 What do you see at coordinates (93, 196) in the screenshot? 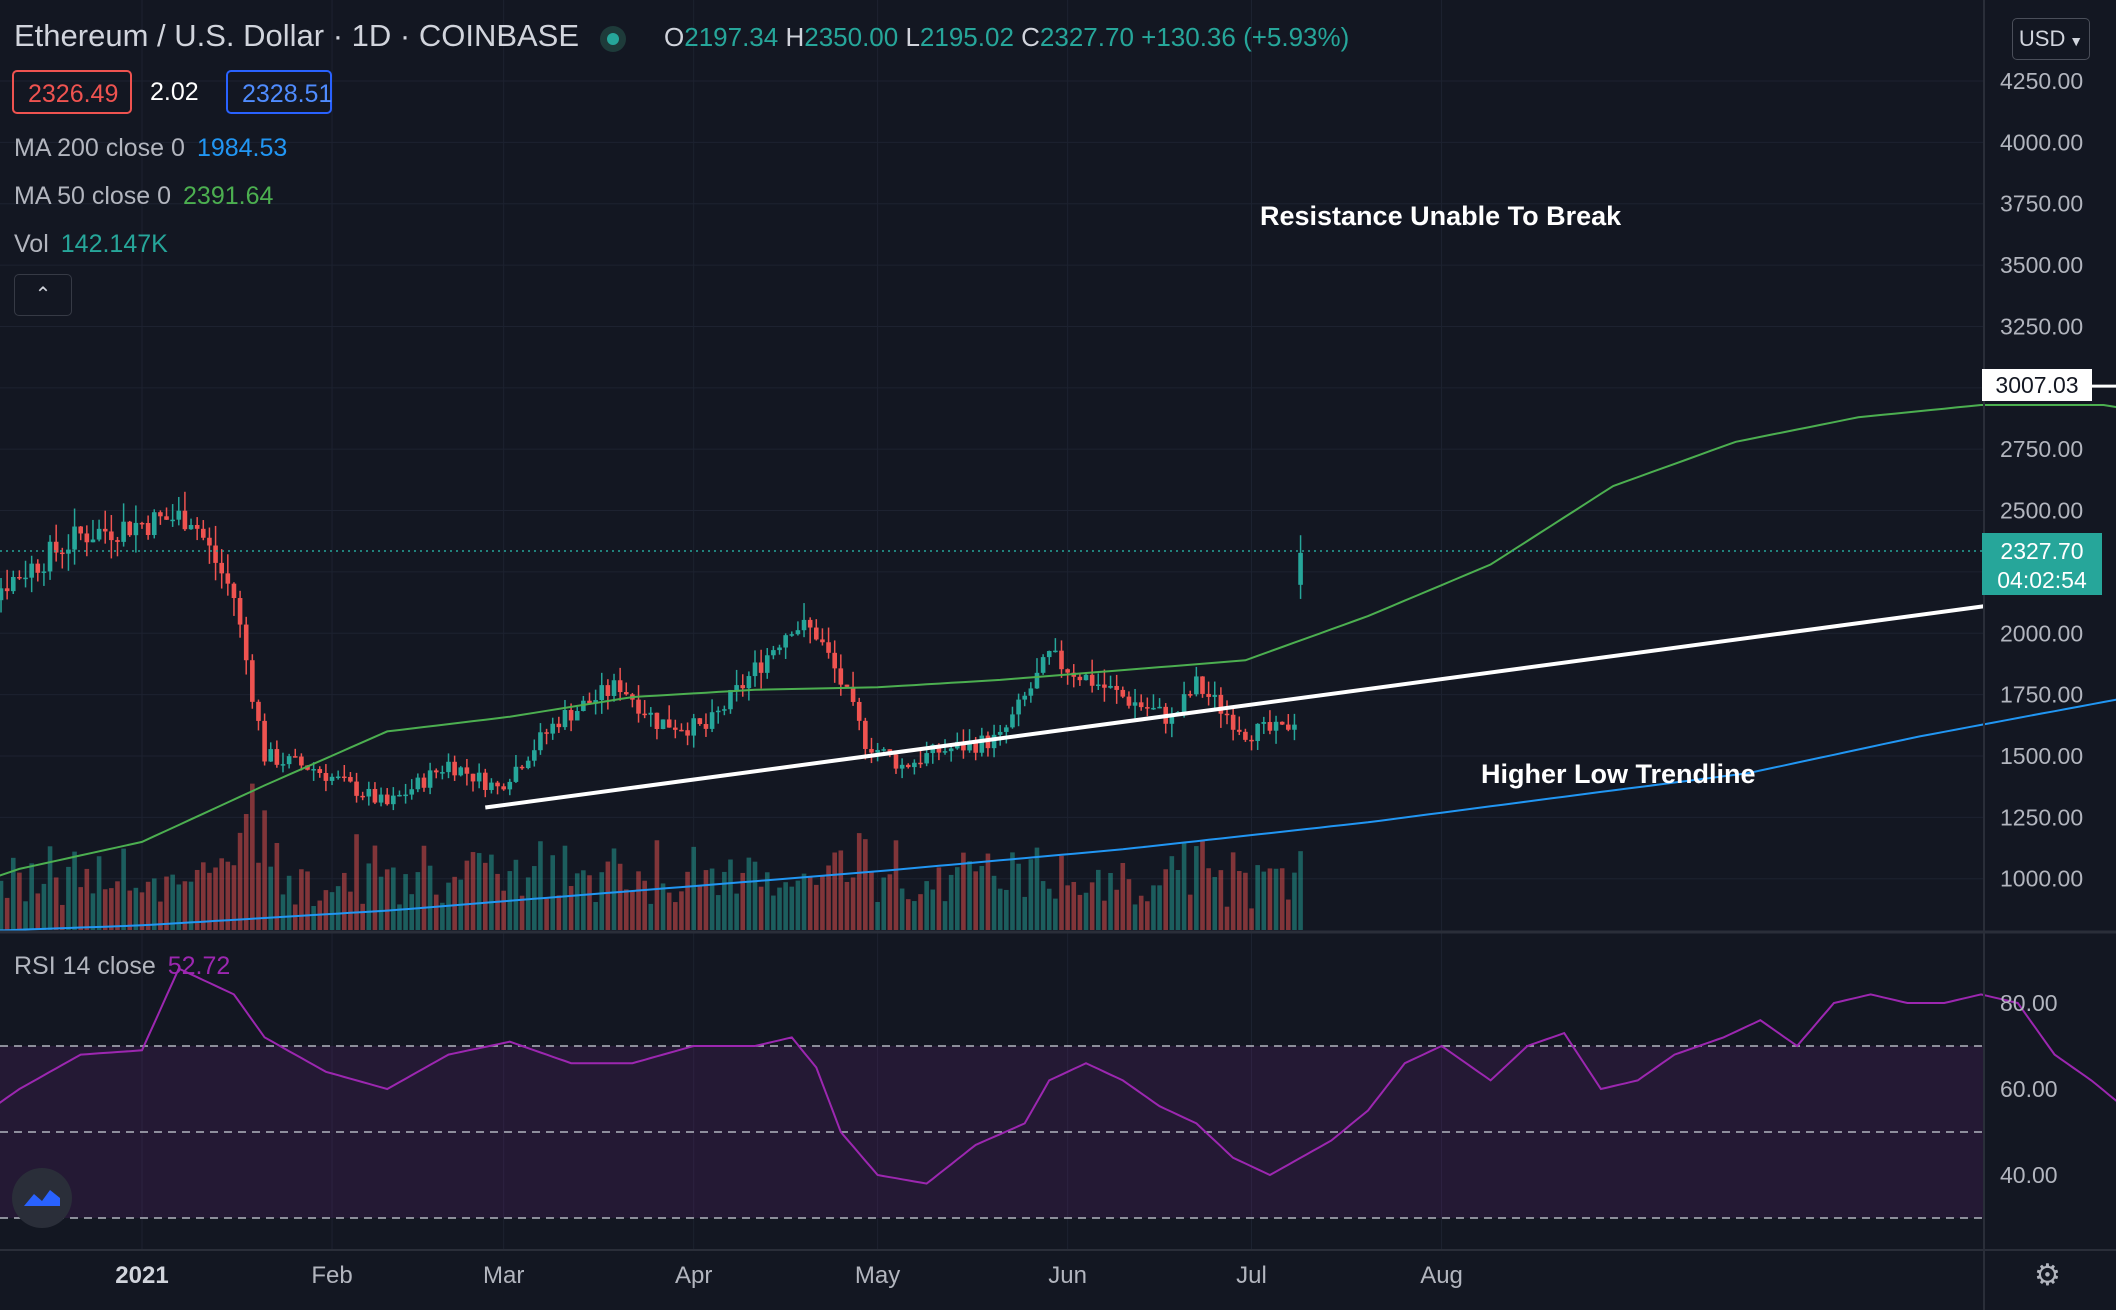
I see `ma50-label: MA 50 close 0` at bounding box center [93, 196].